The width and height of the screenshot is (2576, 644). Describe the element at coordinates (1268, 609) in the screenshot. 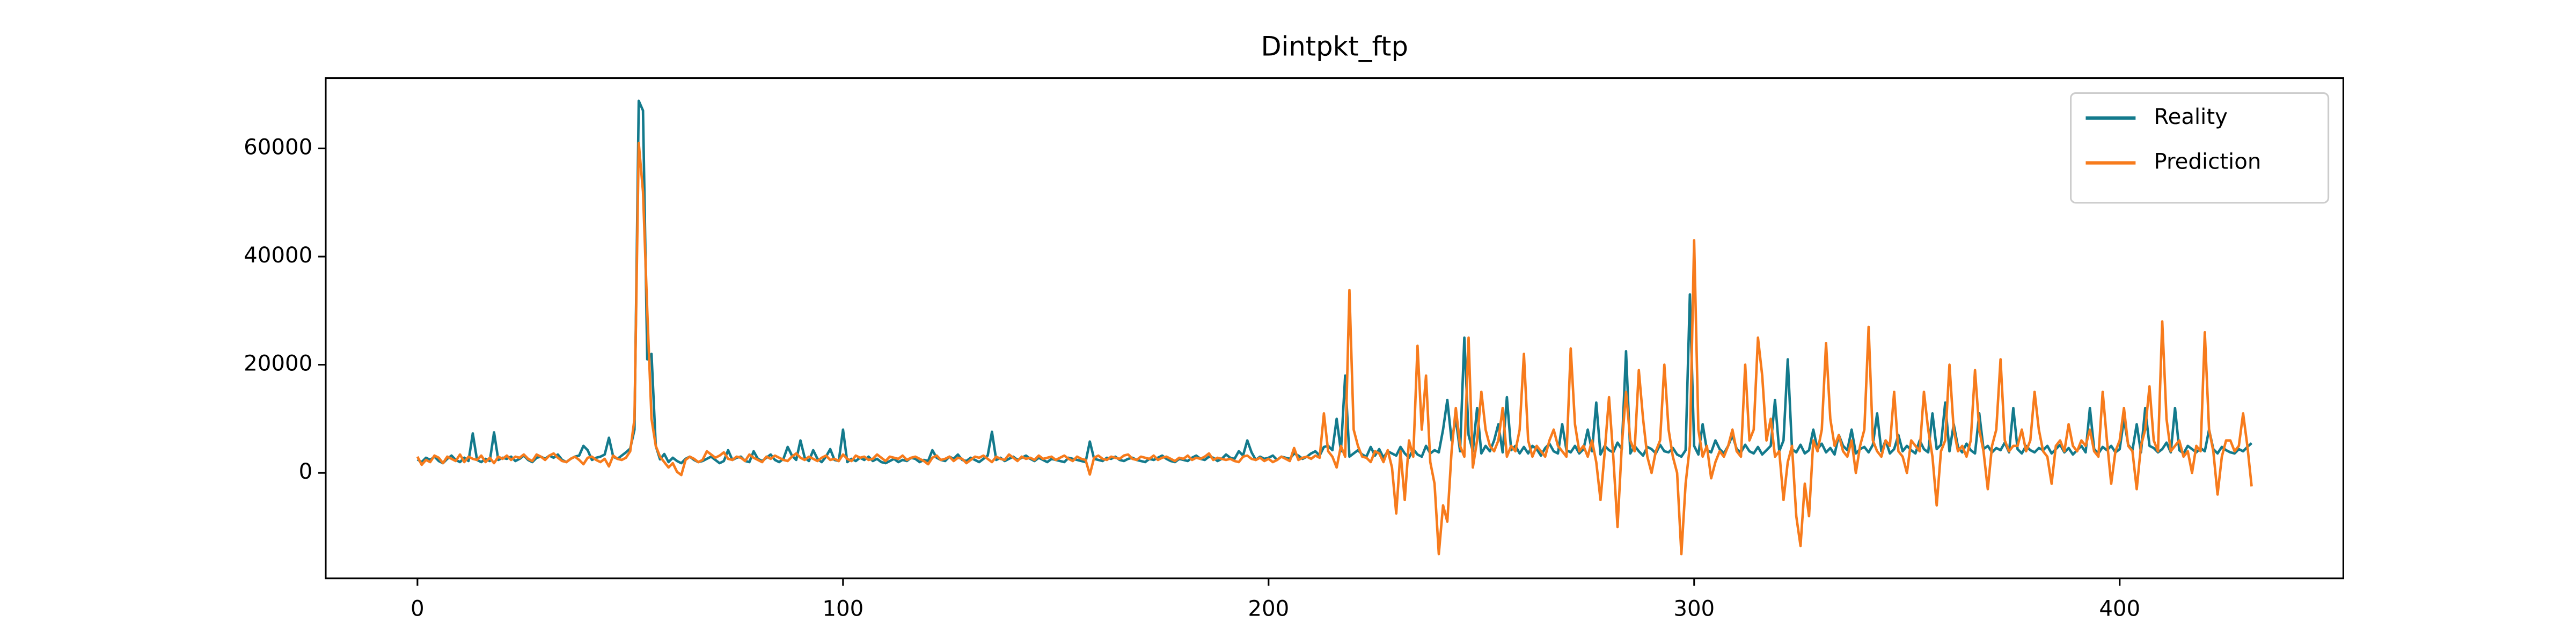

I see `x-tick-label: 200` at that location.